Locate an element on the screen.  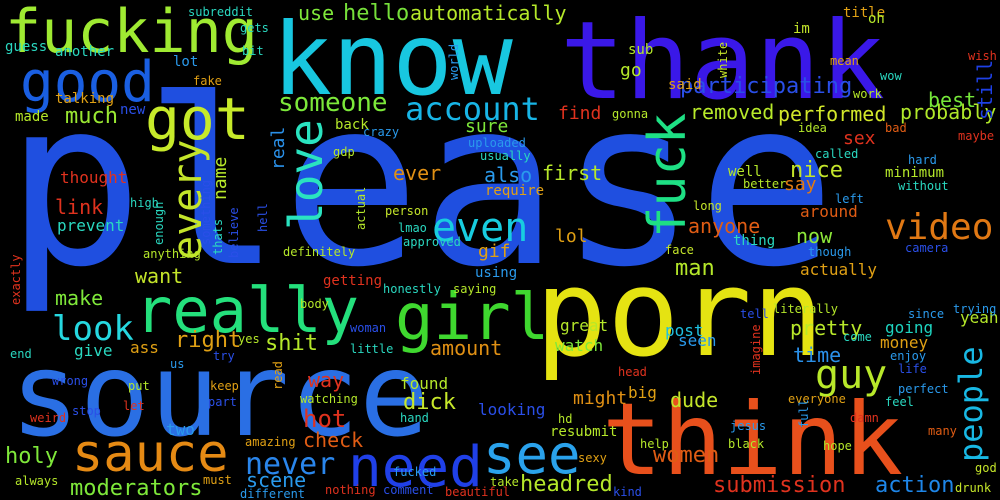
word-time: time is located at coordinates (817, 355).